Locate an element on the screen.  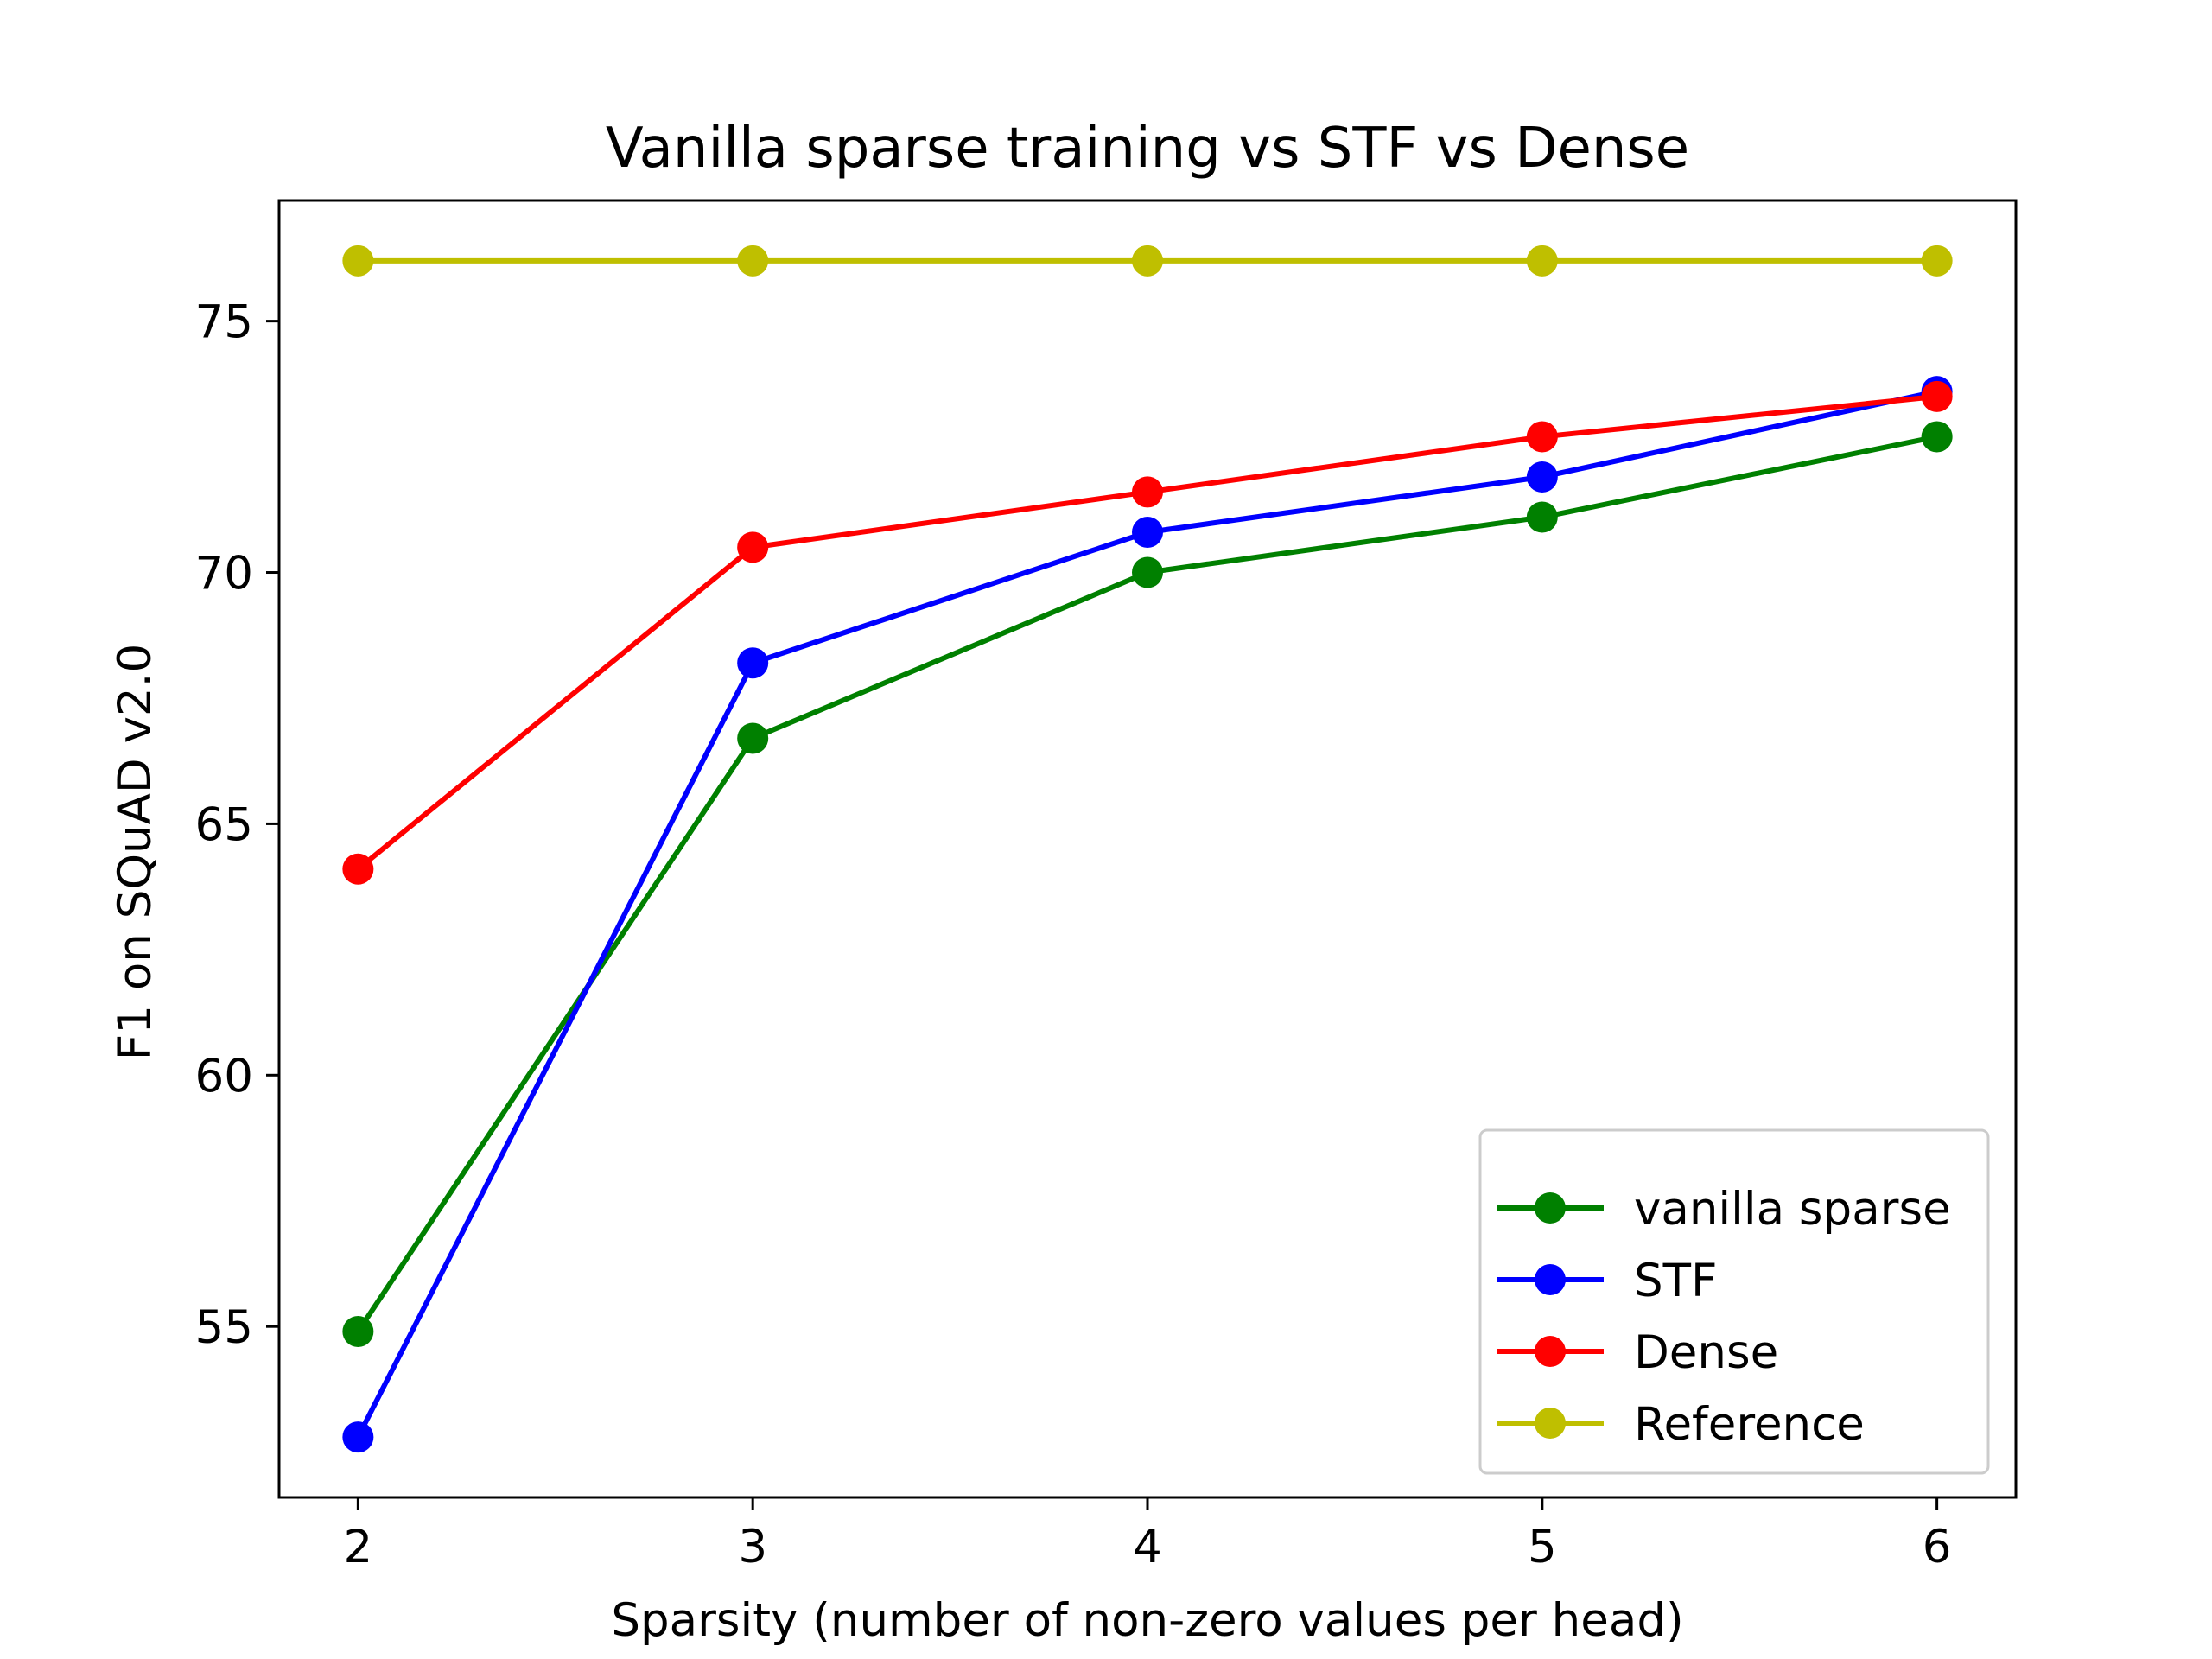
x-tick-label: 2 is located at coordinates (357, 1547).